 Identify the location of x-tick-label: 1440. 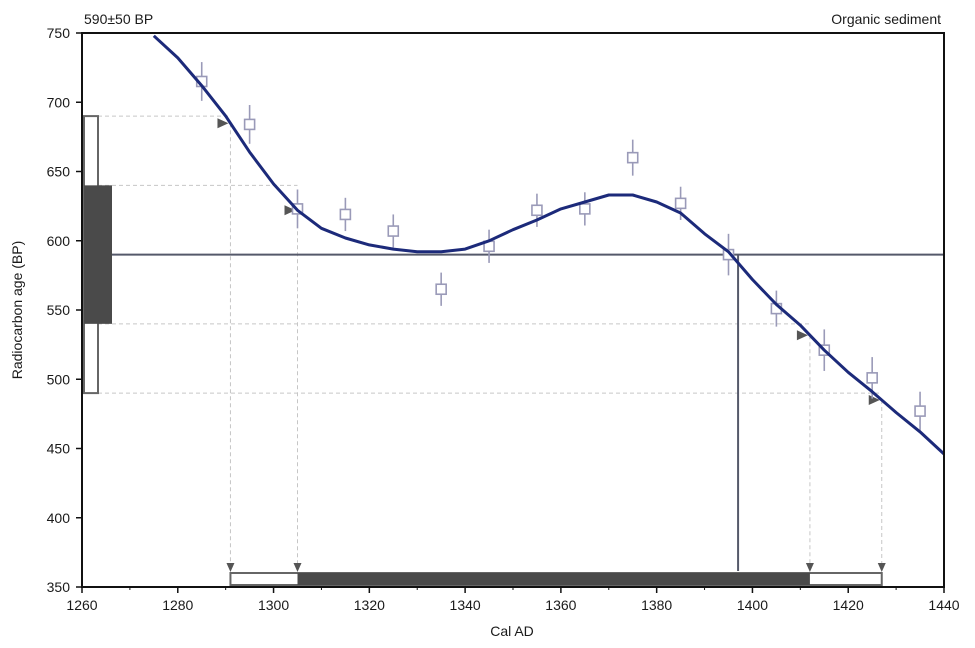
(943, 605).